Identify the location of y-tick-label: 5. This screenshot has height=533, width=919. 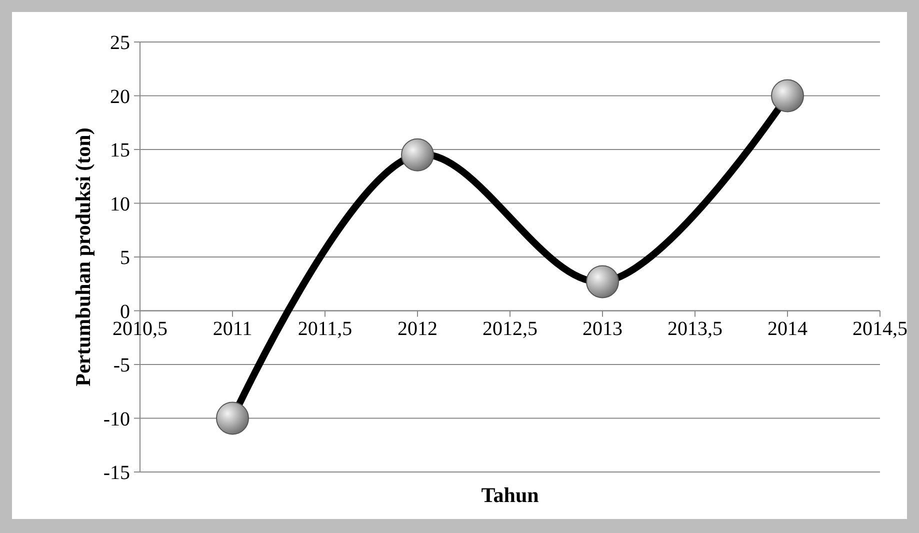
(125, 258).